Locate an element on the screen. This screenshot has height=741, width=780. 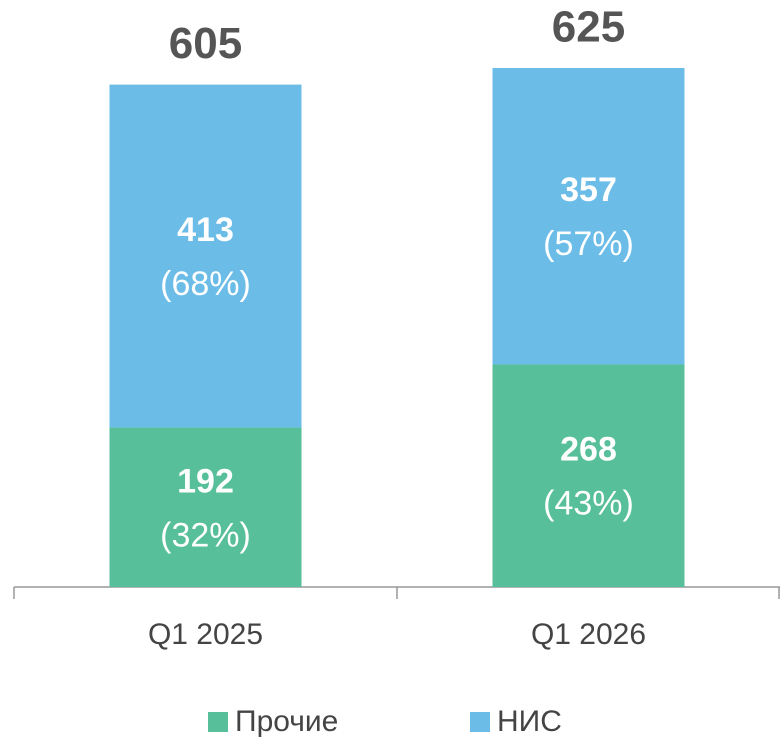
x-tick-label: Q1 2026 is located at coordinates (588, 634).